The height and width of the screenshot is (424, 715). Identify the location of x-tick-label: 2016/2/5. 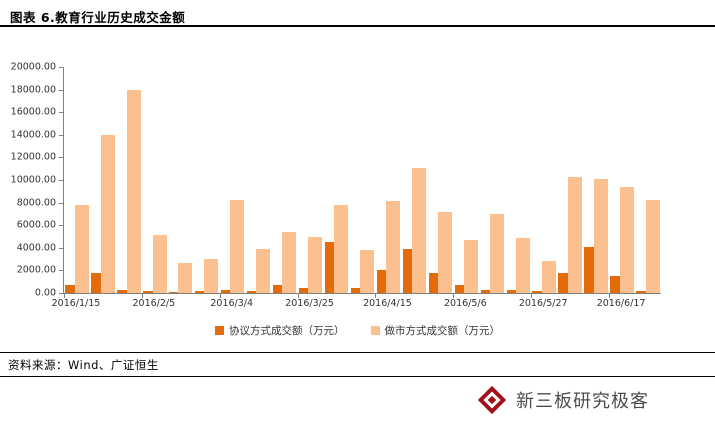
(154, 303).